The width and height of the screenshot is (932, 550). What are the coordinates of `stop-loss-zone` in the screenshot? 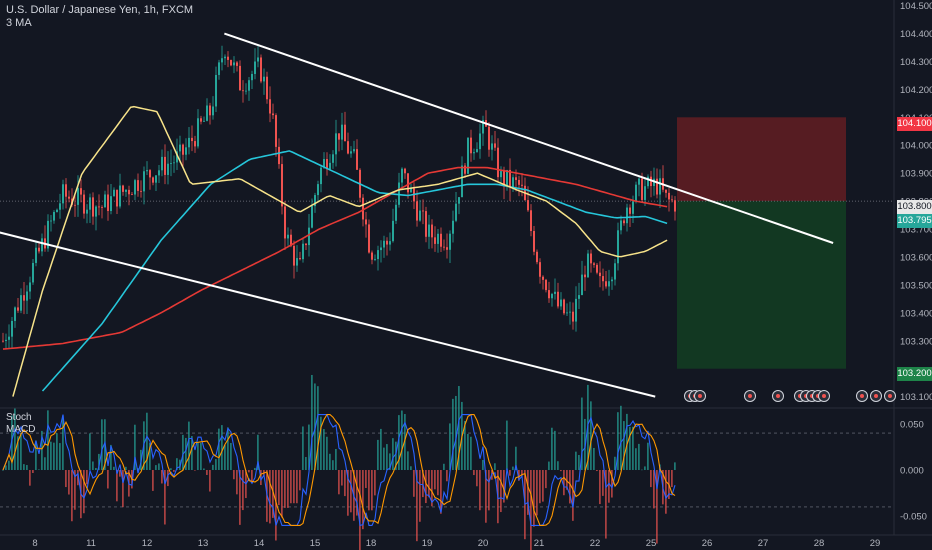 It's located at (761, 159).